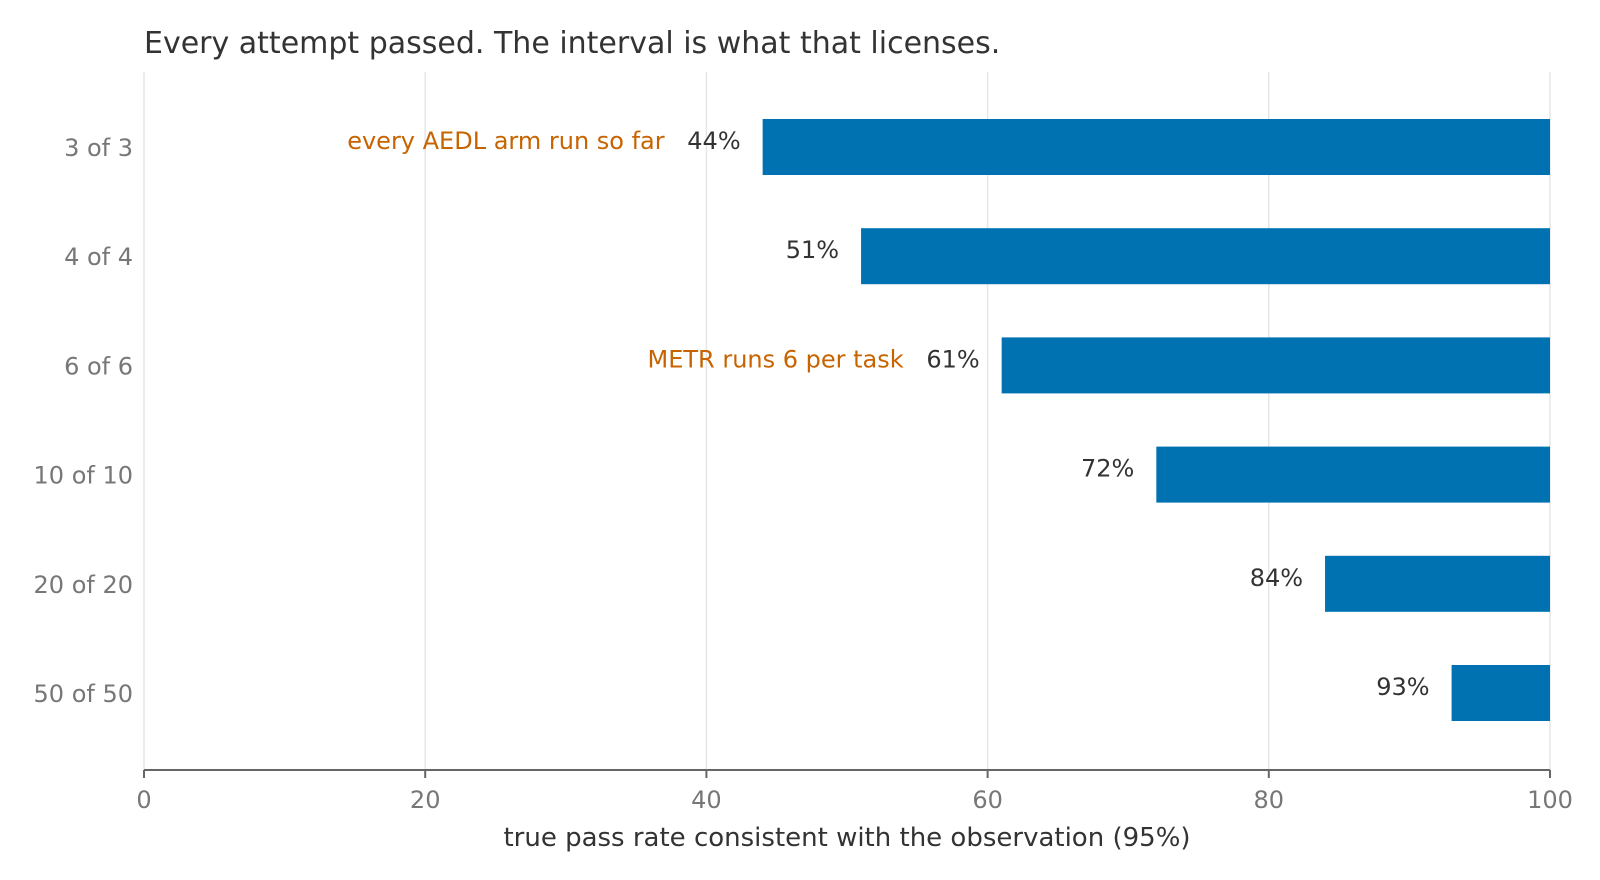  I want to click on bar-value-label: 93%, so click(1402, 687).